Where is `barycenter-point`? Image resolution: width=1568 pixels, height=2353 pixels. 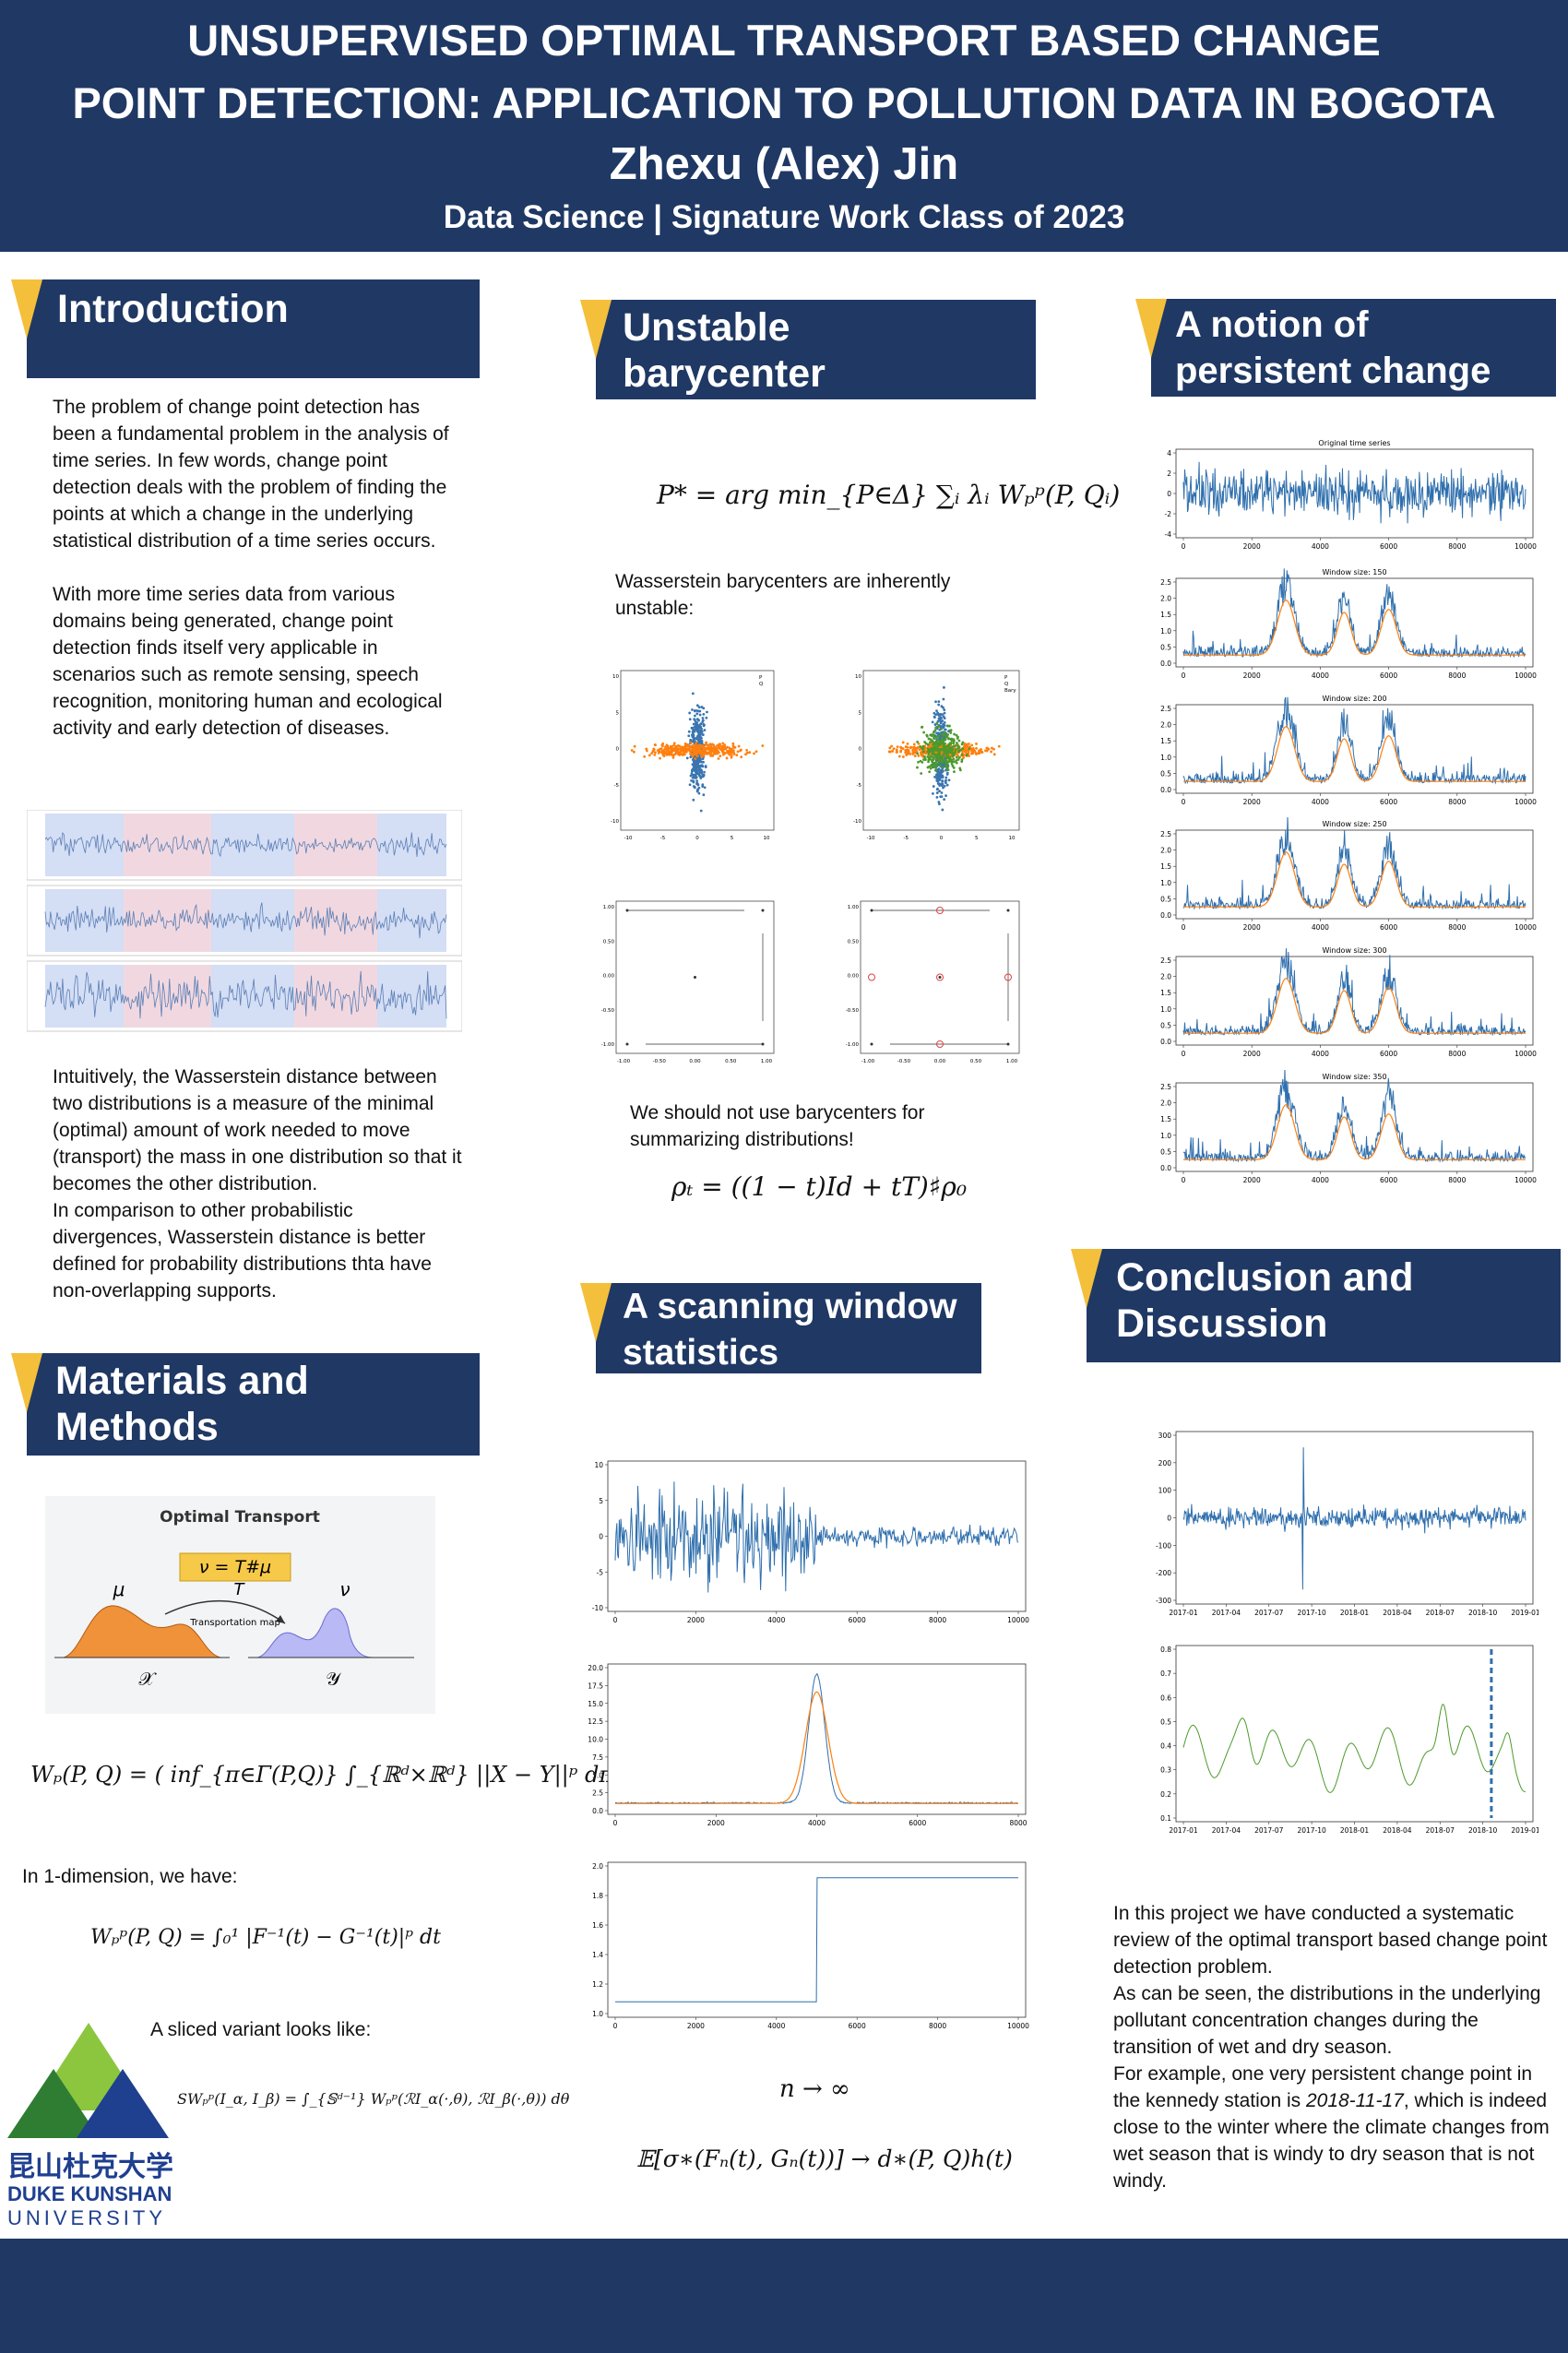 barycenter-point is located at coordinates (871, 977).